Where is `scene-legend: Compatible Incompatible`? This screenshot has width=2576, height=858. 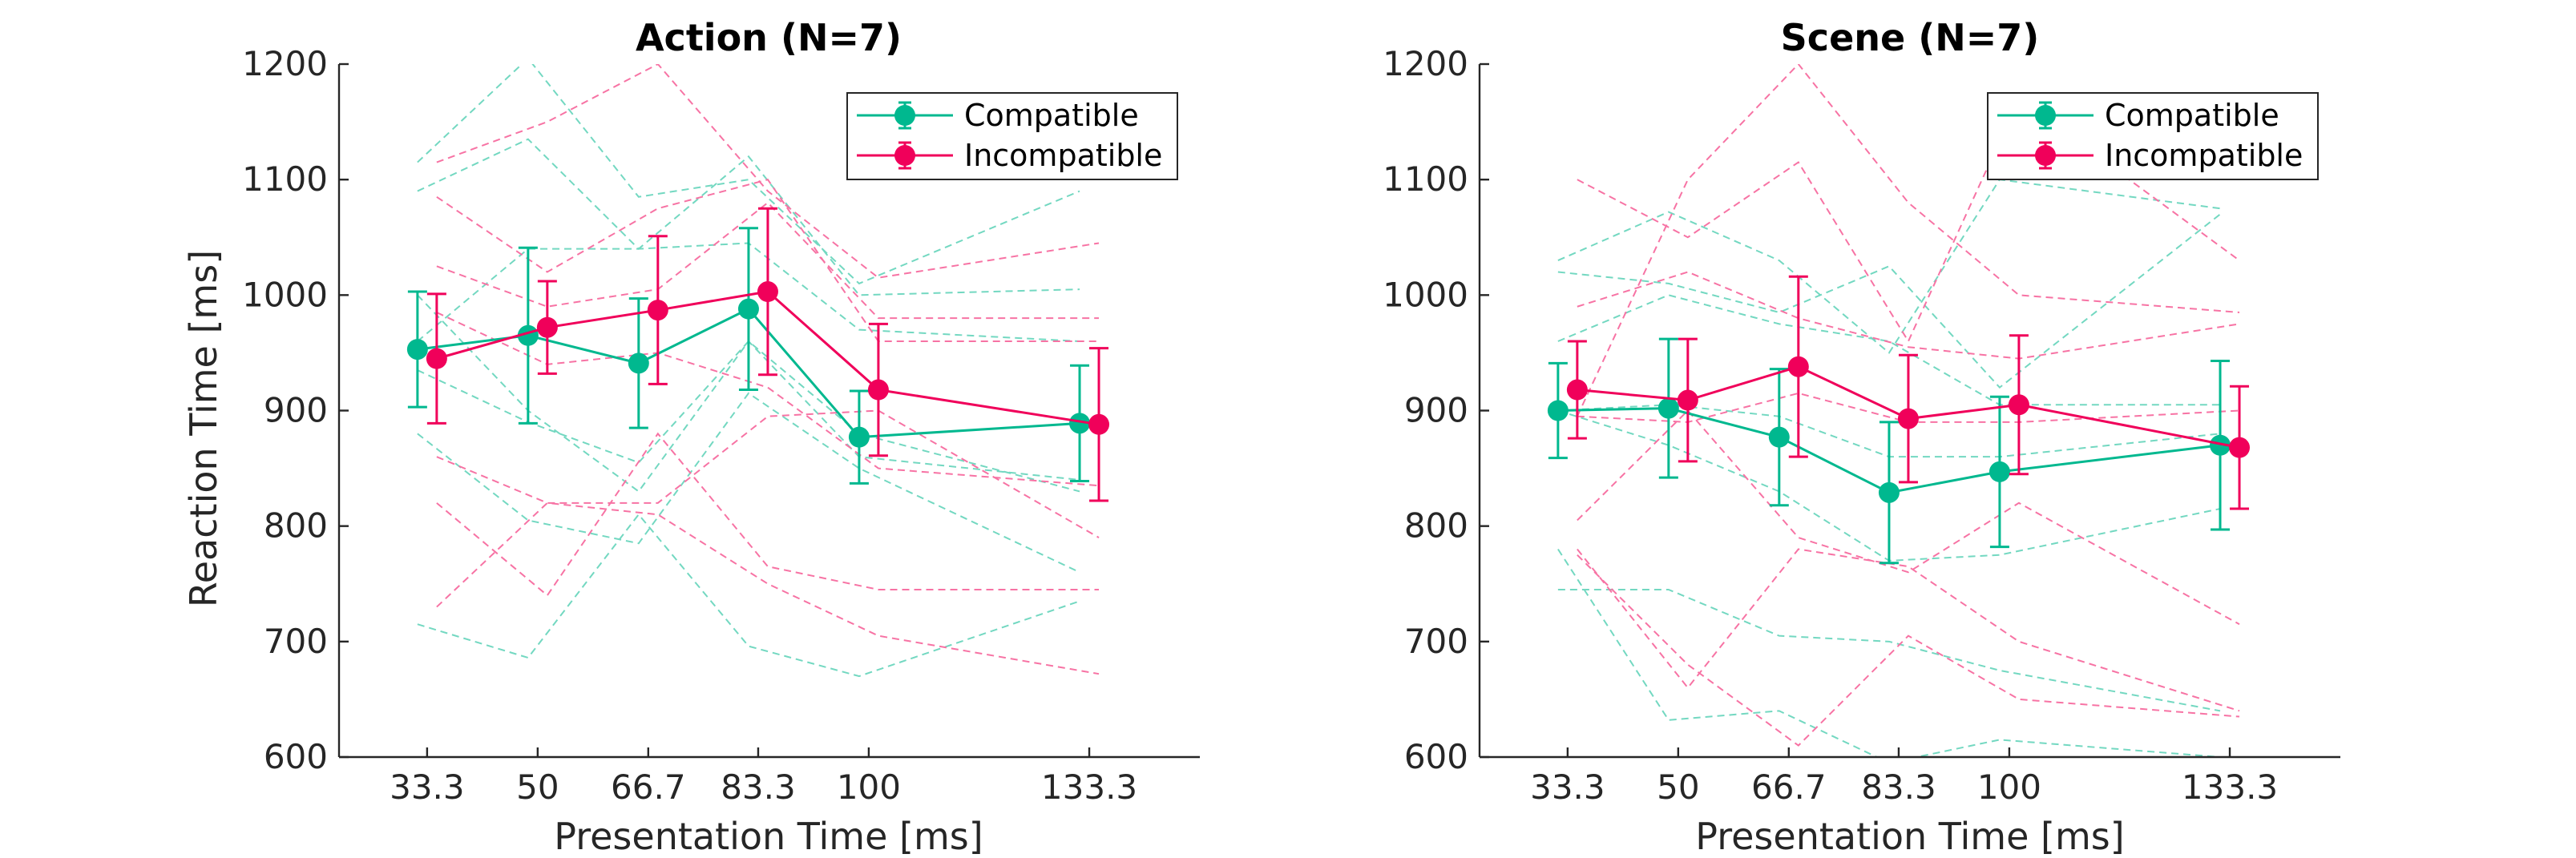
scene-legend: Compatible Incompatible is located at coordinates (2153, 136).